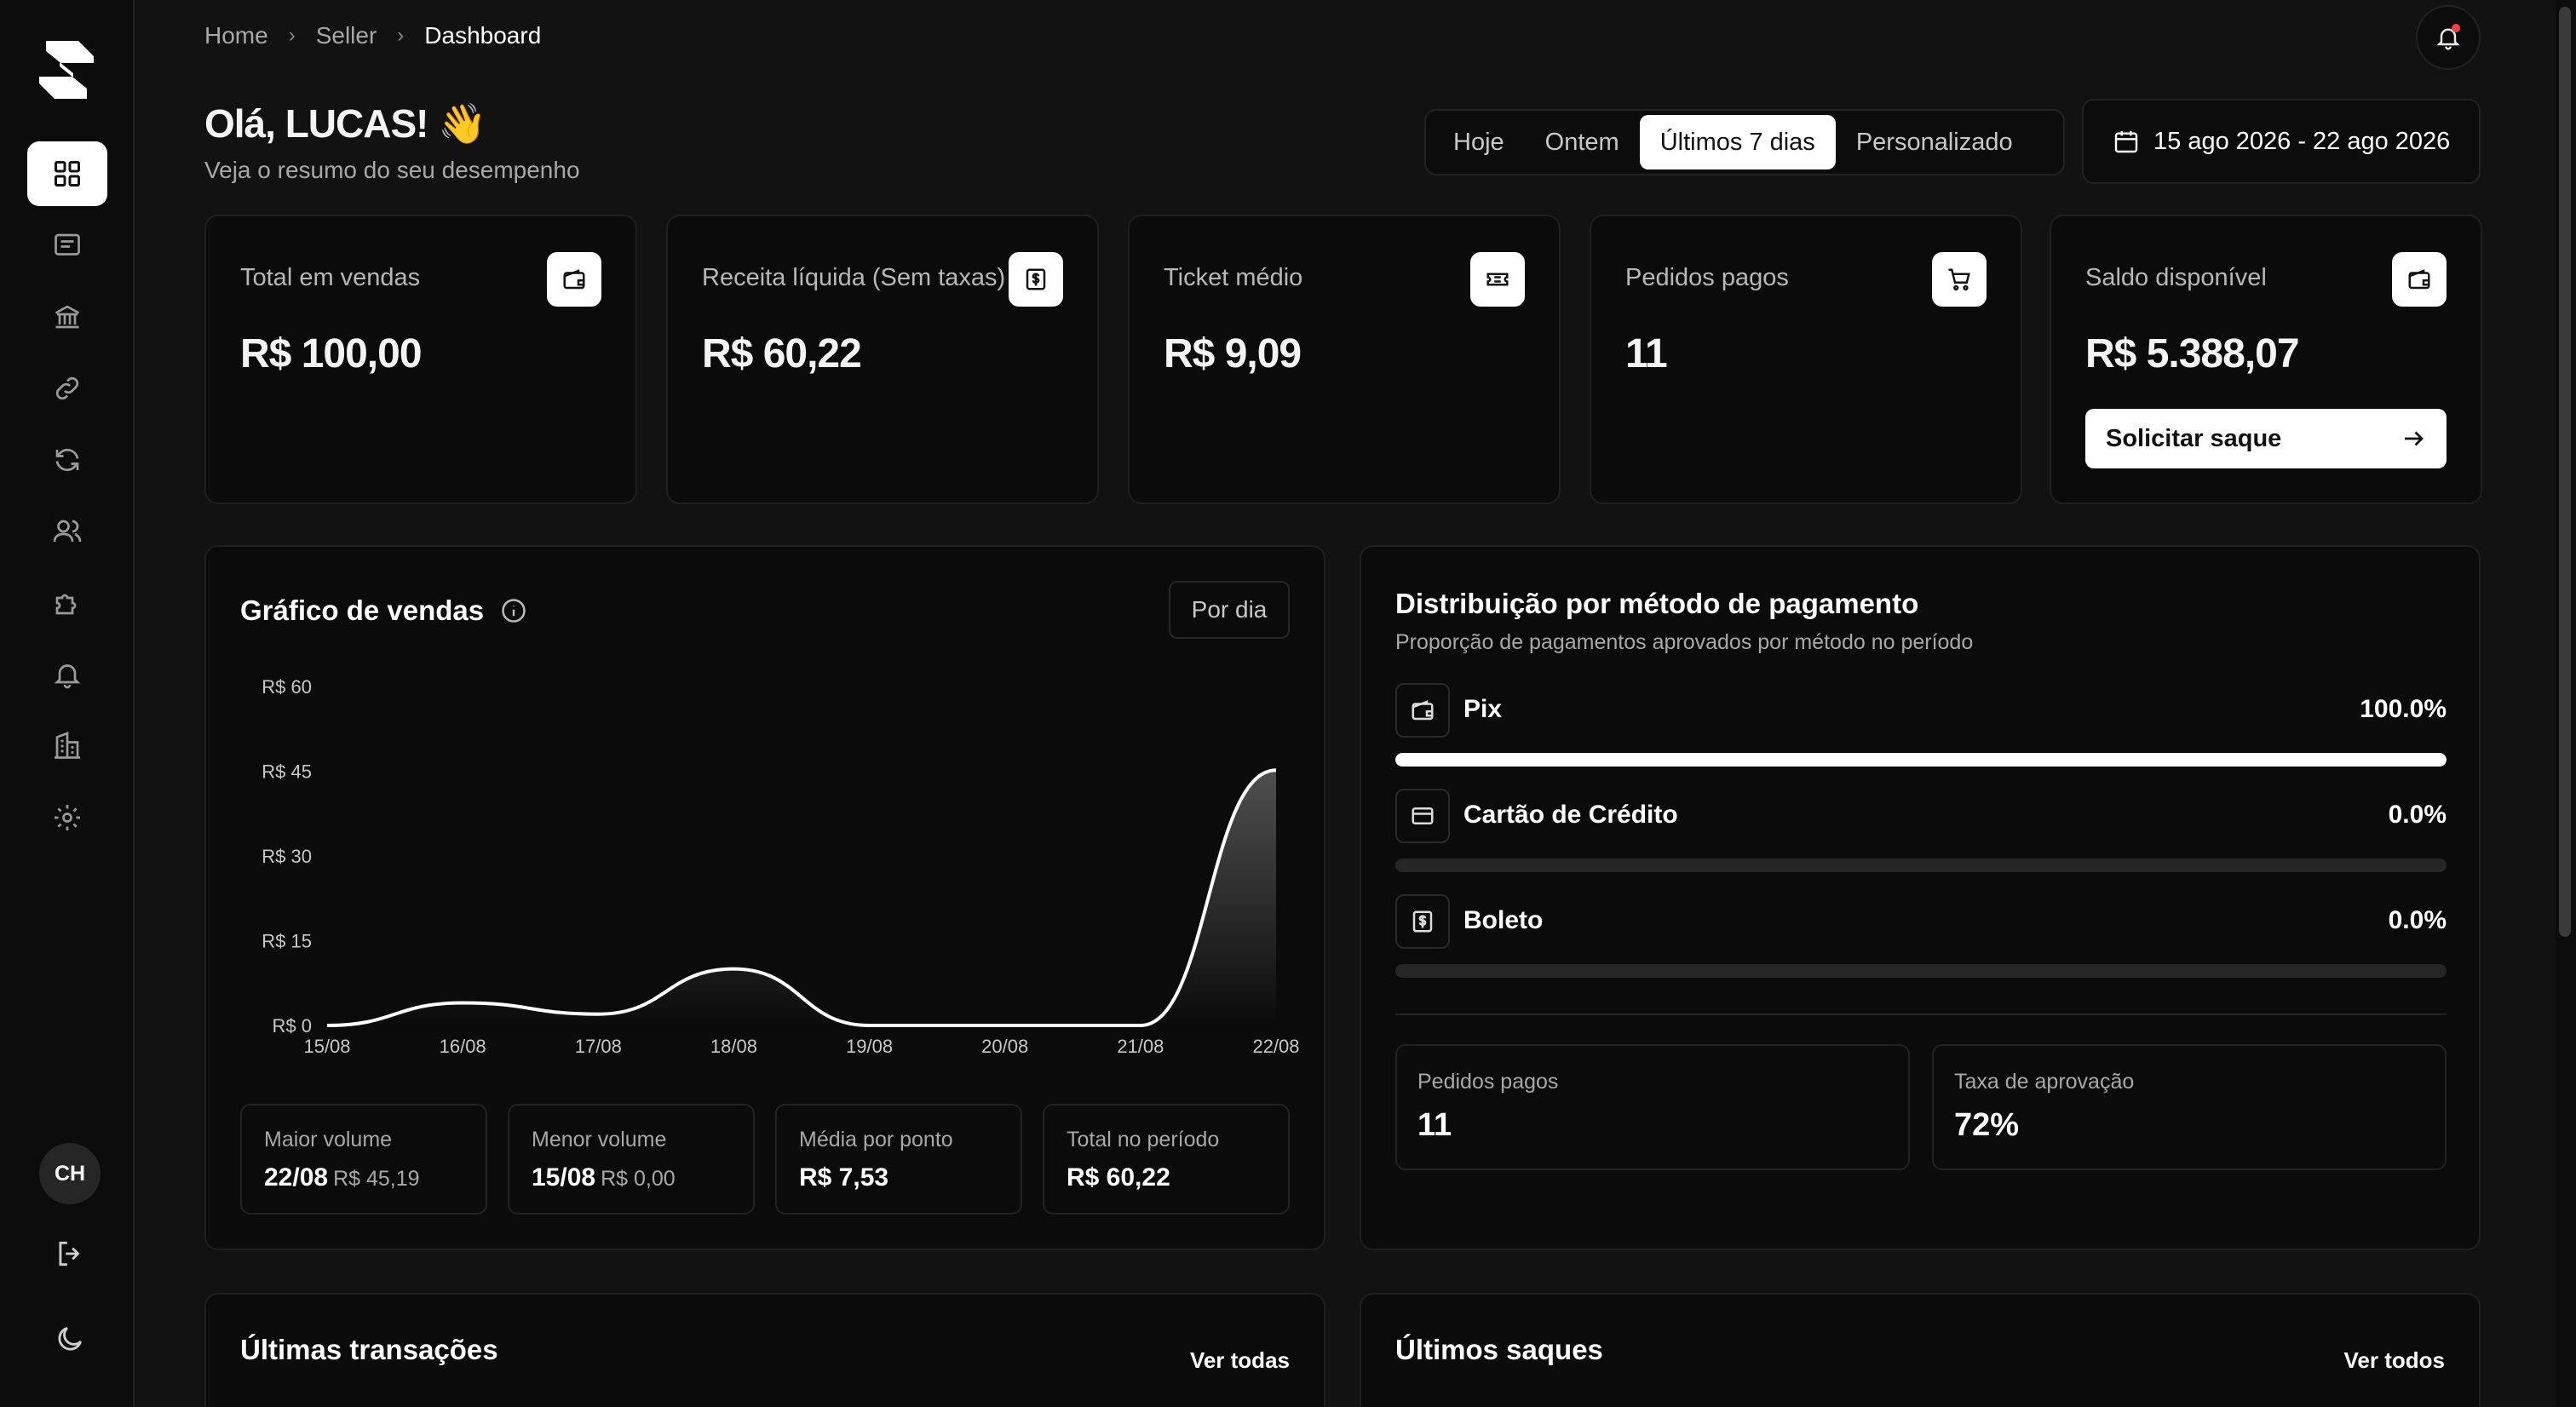 The image size is (2576, 1407). I want to click on stat-value: R$ 9,09, so click(1233, 353).